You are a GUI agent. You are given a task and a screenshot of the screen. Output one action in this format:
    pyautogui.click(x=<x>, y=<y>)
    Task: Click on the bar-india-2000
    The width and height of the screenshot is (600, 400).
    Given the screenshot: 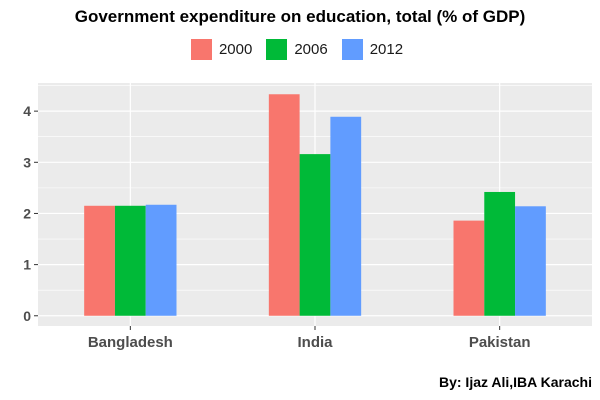 What is the action you would take?
    pyautogui.click(x=284, y=205)
    